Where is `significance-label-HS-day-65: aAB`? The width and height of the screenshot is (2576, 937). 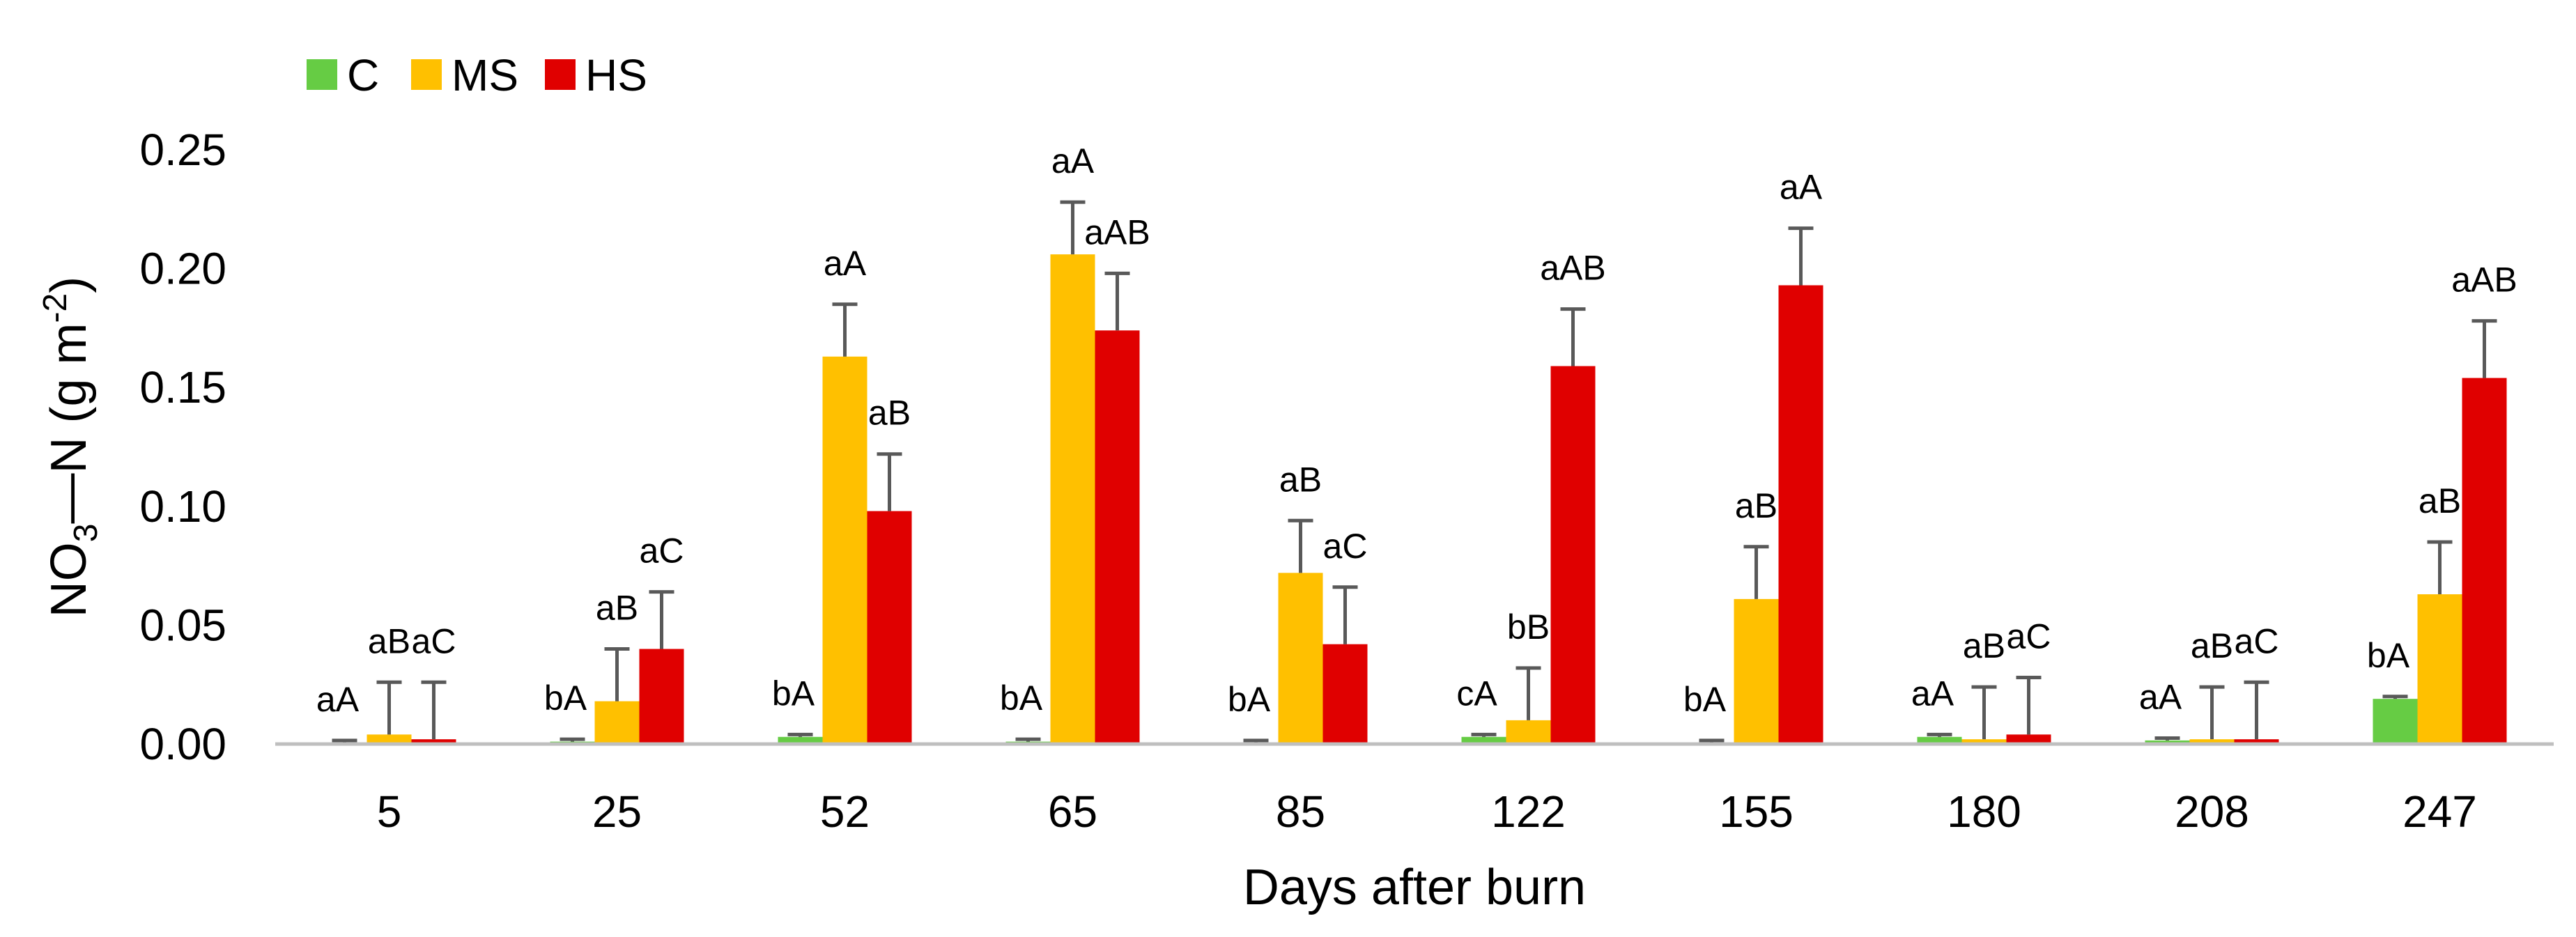 significance-label-HS-day-65: aAB is located at coordinates (1117, 231).